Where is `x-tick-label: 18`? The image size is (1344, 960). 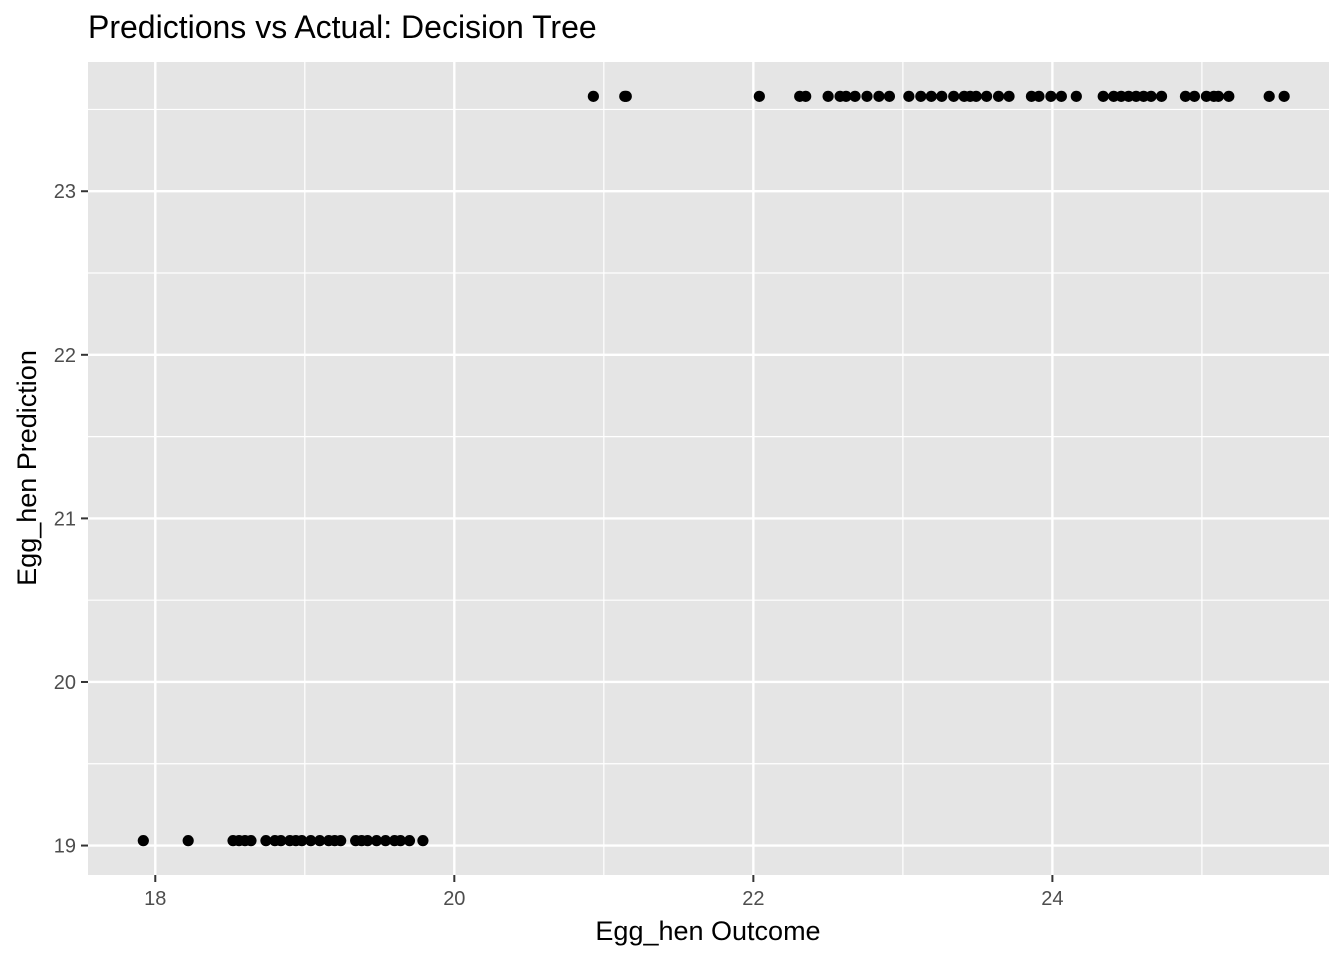
x-tick-label: 18 is located at coordinates (155, 899).